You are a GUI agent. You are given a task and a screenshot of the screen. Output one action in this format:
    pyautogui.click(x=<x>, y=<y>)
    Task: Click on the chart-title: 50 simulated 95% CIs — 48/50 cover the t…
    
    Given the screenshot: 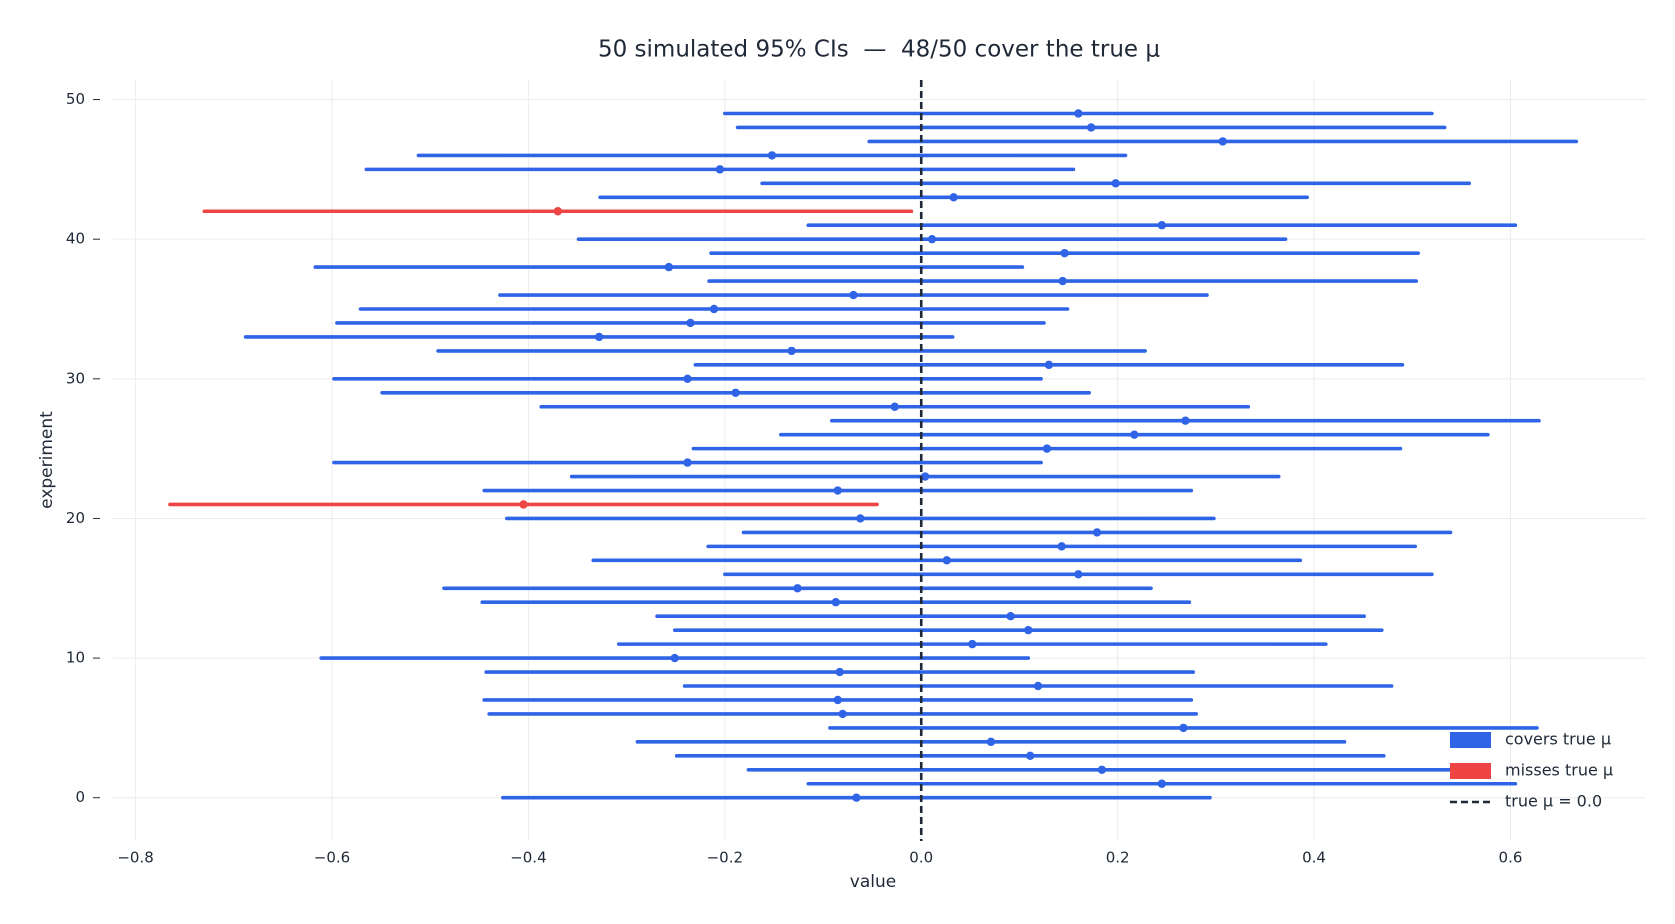 What is the action you would take?
    pyautogui.click(x=879, y=50)
    